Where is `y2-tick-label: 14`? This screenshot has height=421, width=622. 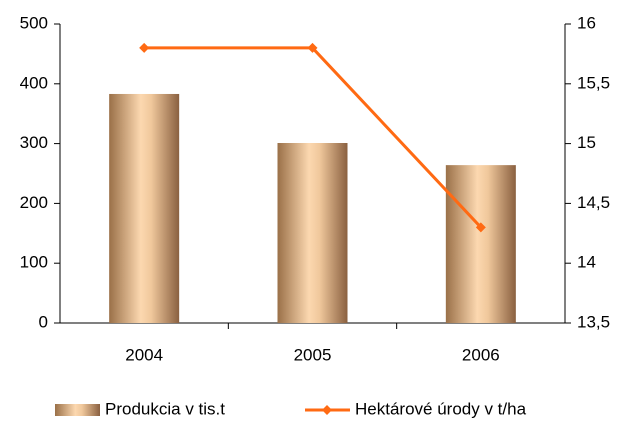 y2-tick-label: 14 is located at coordinates (586, 262).